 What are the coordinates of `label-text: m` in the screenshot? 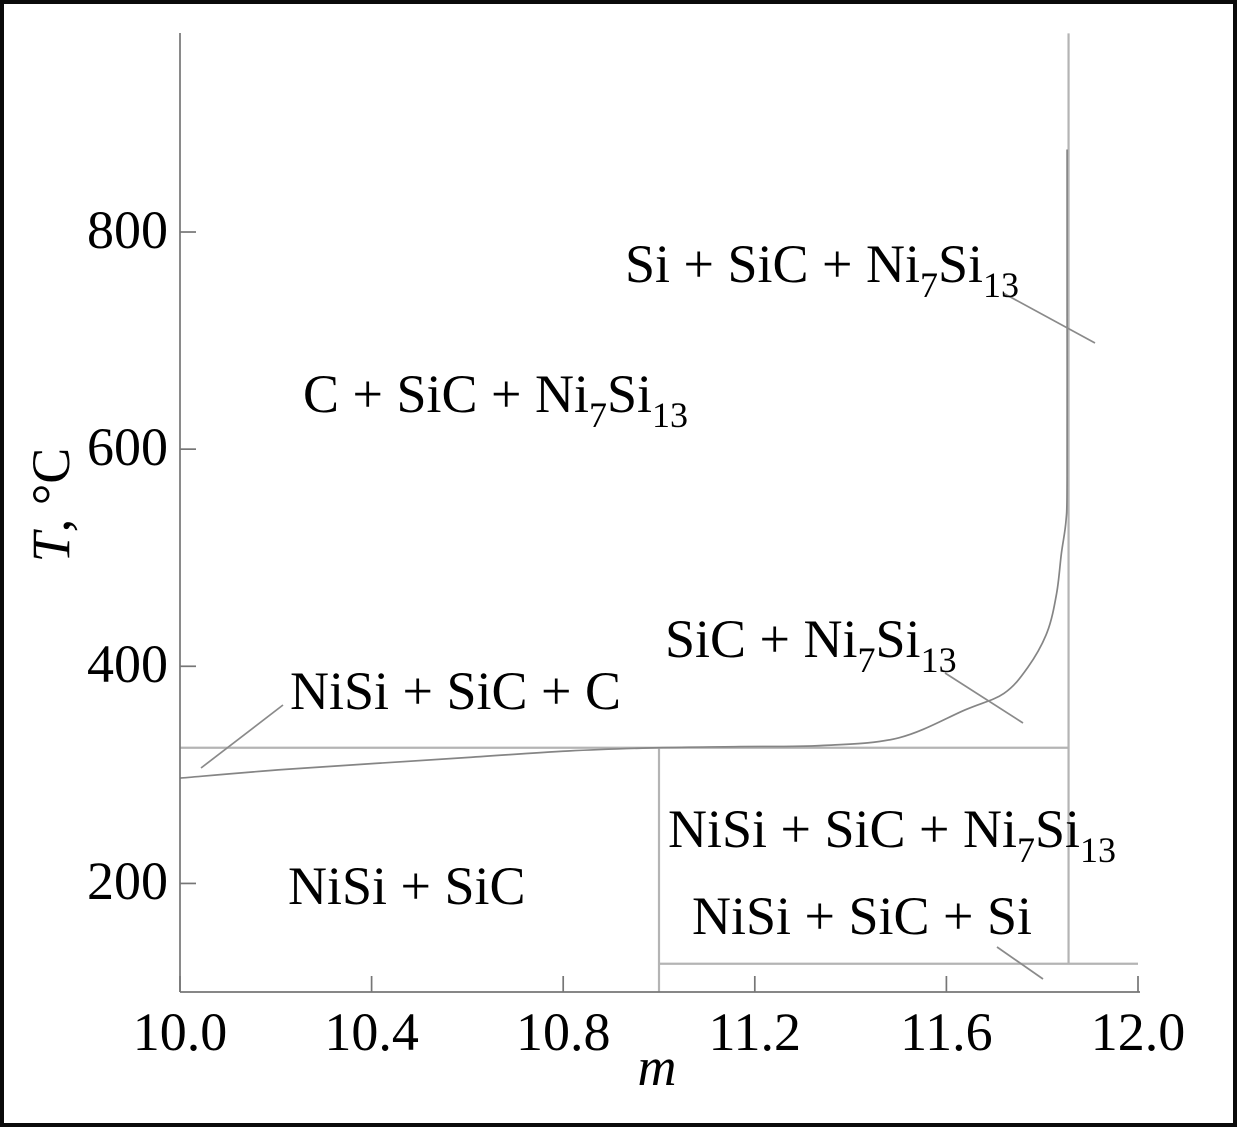 It's located at (657, 1067).